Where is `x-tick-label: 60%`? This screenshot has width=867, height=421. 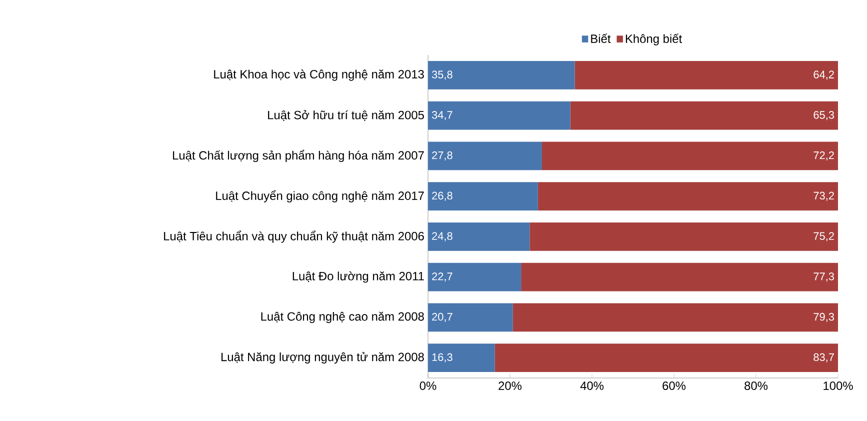
x-tick-label: 60% is located at coordinates (674, 386).